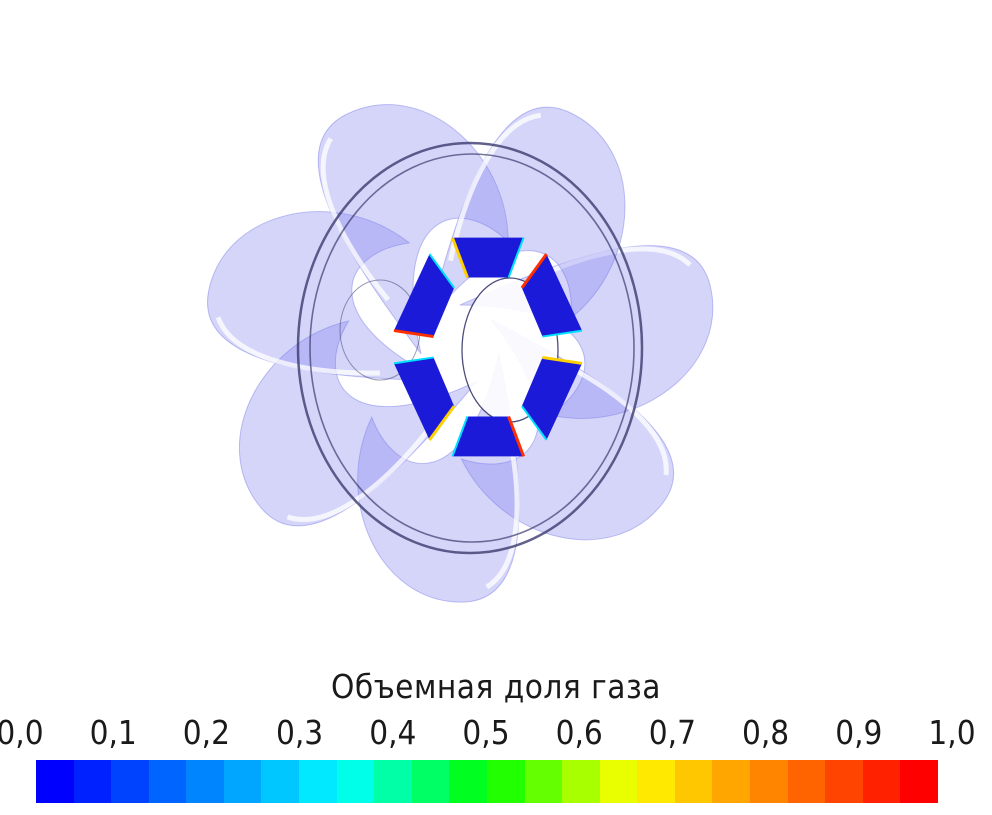 This screenshot has height=815, width=992. I want to click on legend-tick-label: 0,6, so click(579, 732).